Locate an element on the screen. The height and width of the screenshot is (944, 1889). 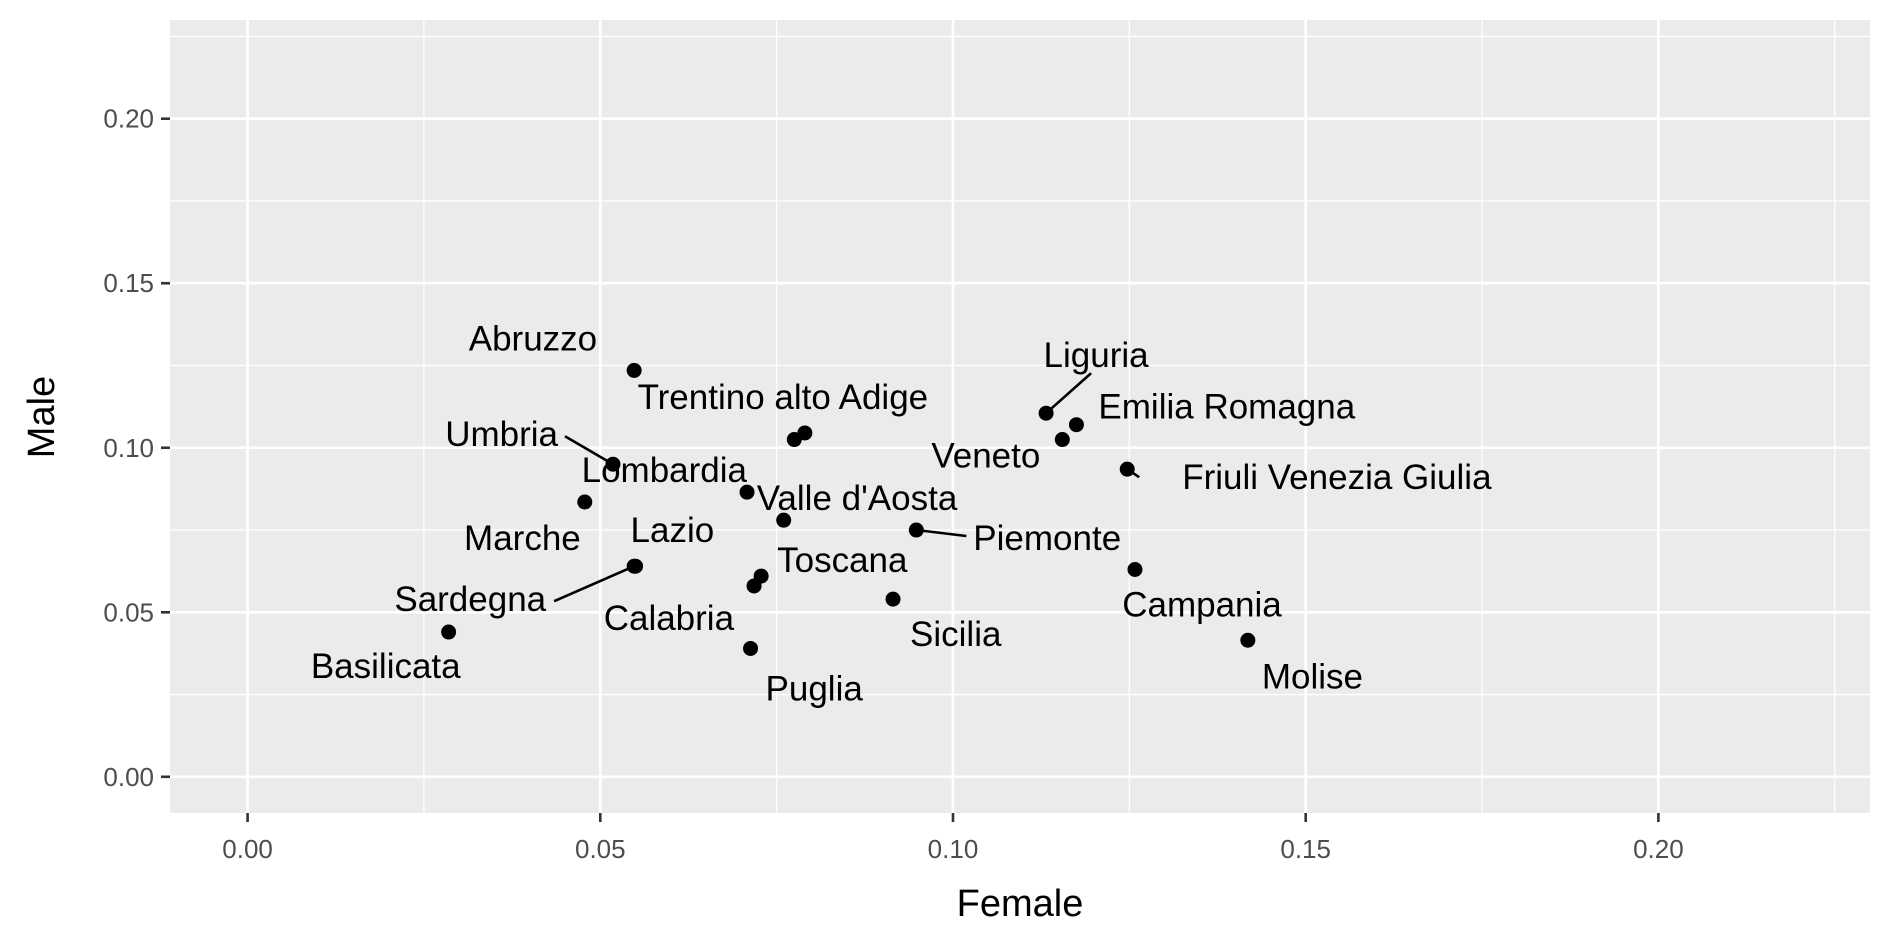
data-label: Umbria is located at coordinates (501, 434).